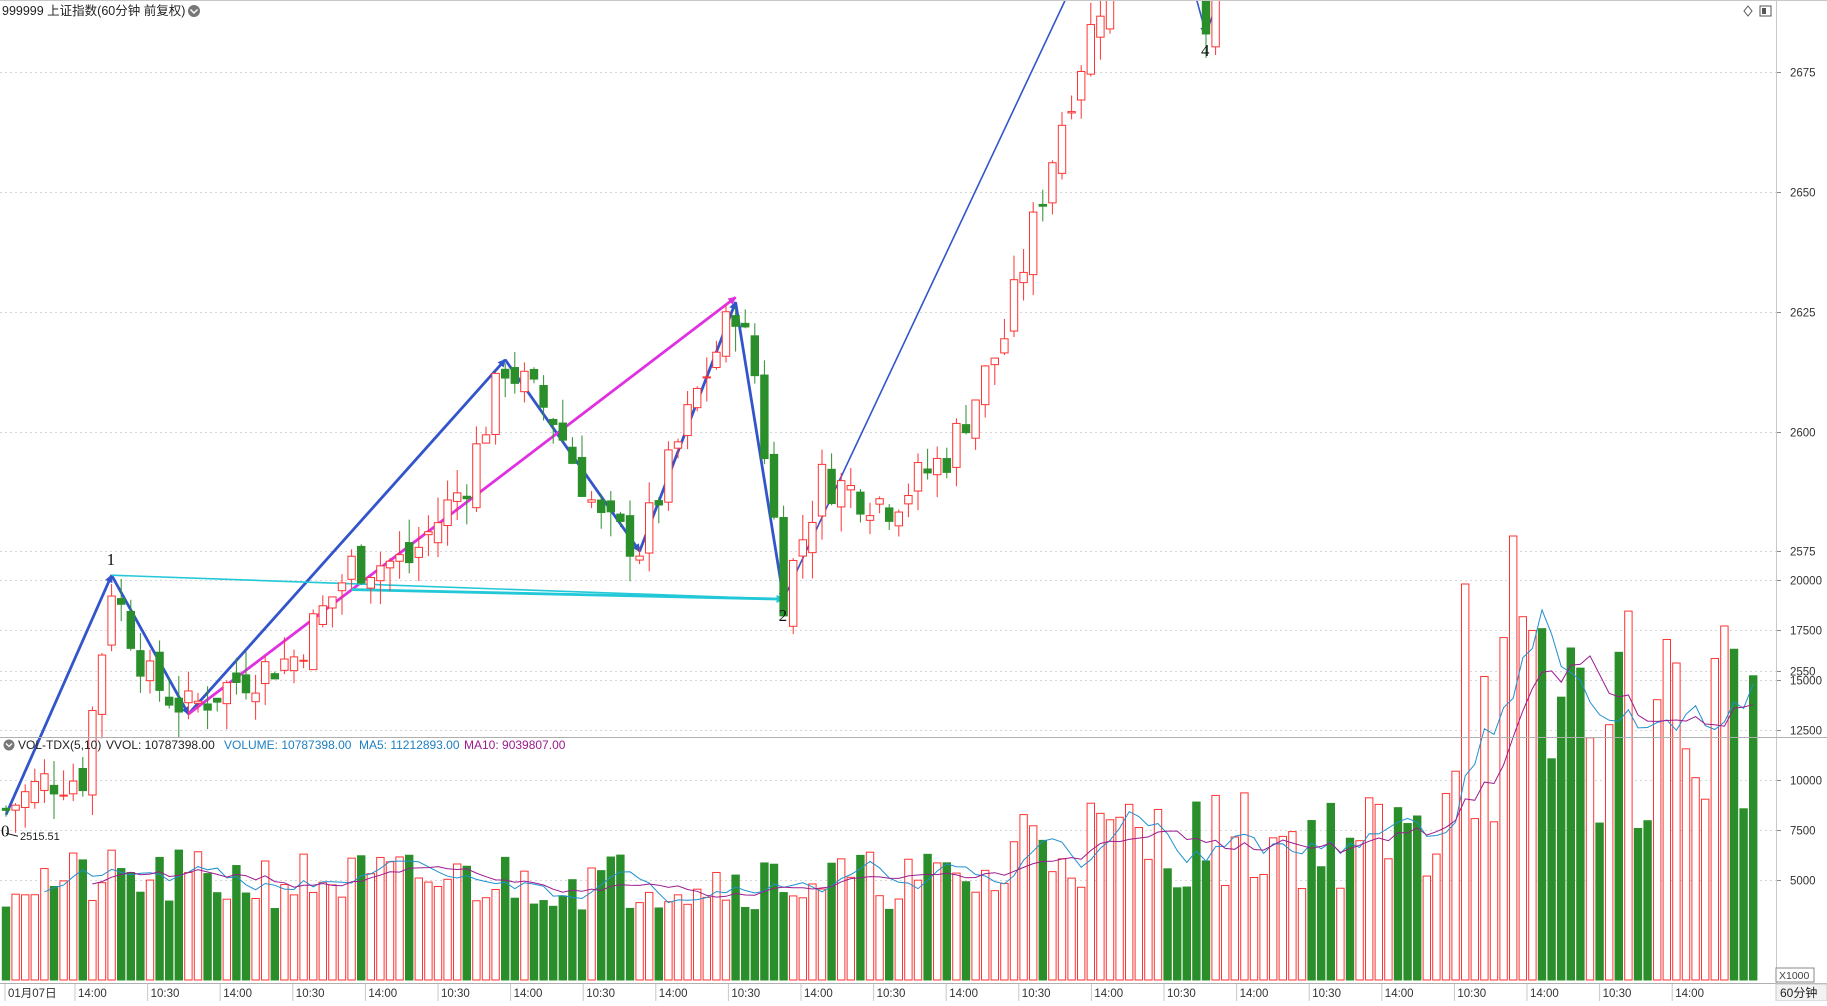 The image size is (1827, 1006). I want to click on volume-dropdown-icon, so click(9, 745).